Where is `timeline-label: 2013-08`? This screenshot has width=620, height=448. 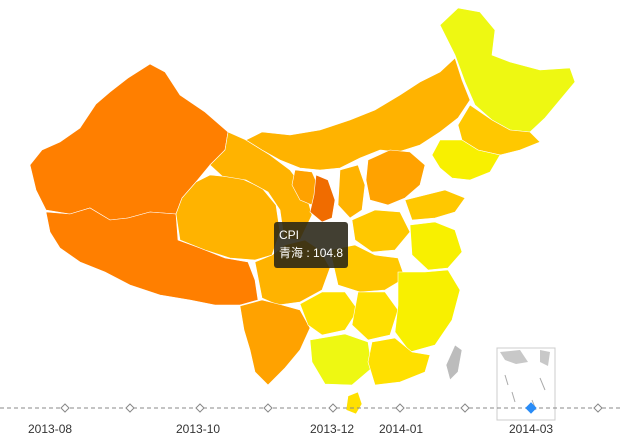 timeline-label: 2013-08 is located at coordinates (50, 429).